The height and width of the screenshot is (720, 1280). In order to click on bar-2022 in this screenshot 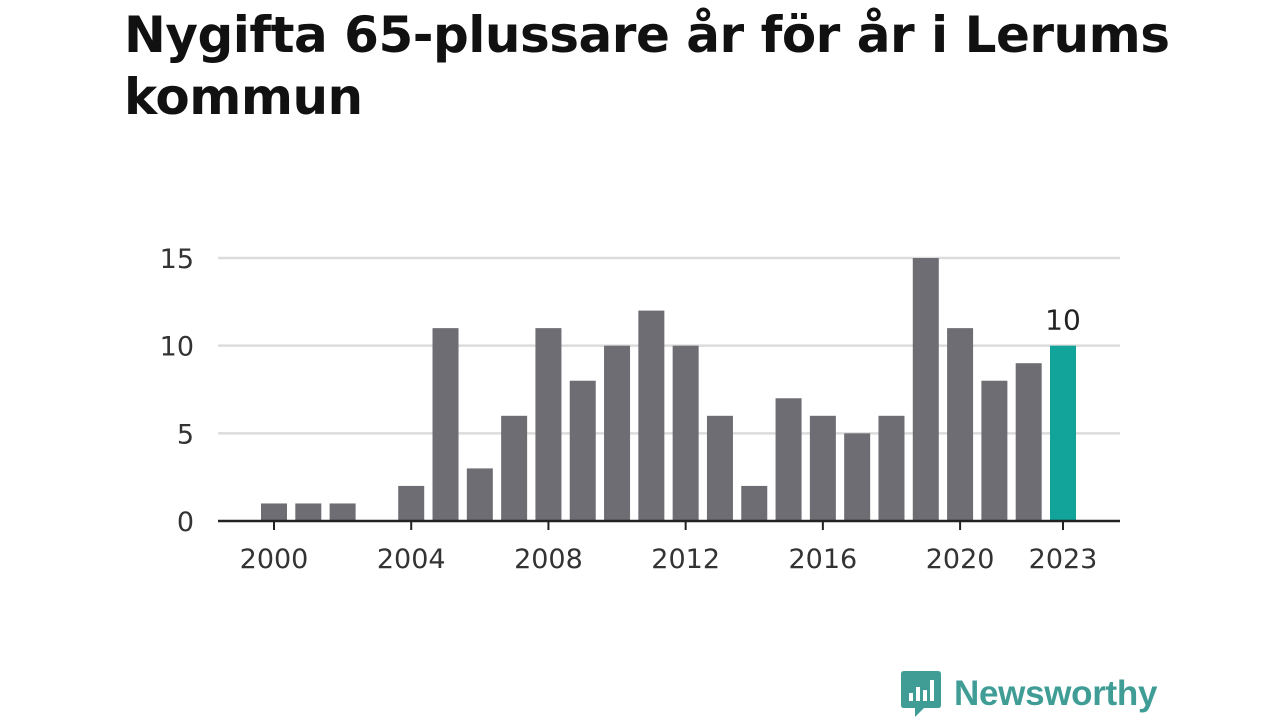, I will do `click(1028, 442)`.